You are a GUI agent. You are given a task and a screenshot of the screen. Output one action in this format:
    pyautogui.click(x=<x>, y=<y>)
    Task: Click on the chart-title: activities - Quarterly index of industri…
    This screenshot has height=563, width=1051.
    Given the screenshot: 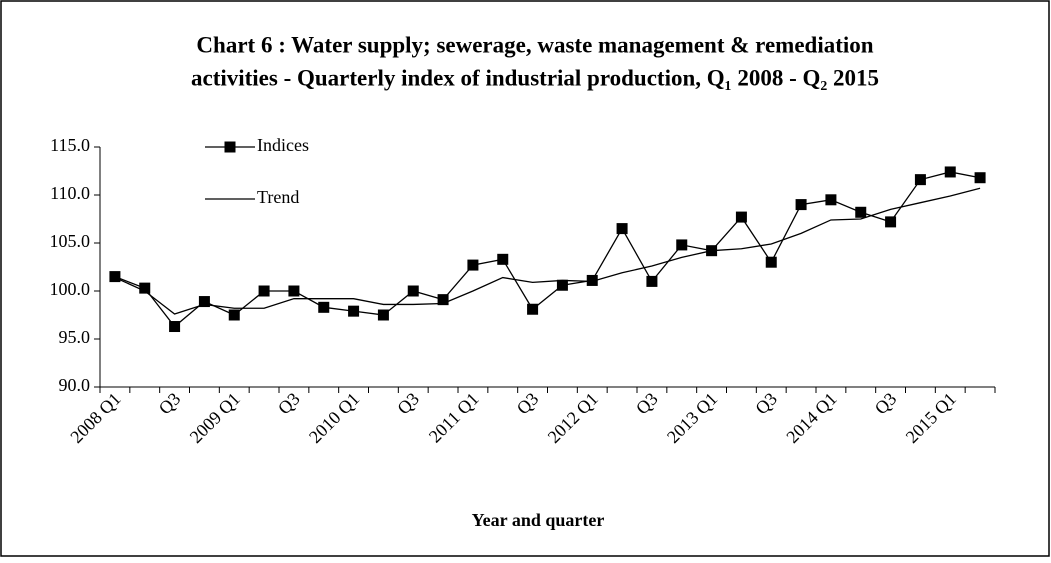 What is the action you would take?
    pyautogui.click(x=535, y=77)
    